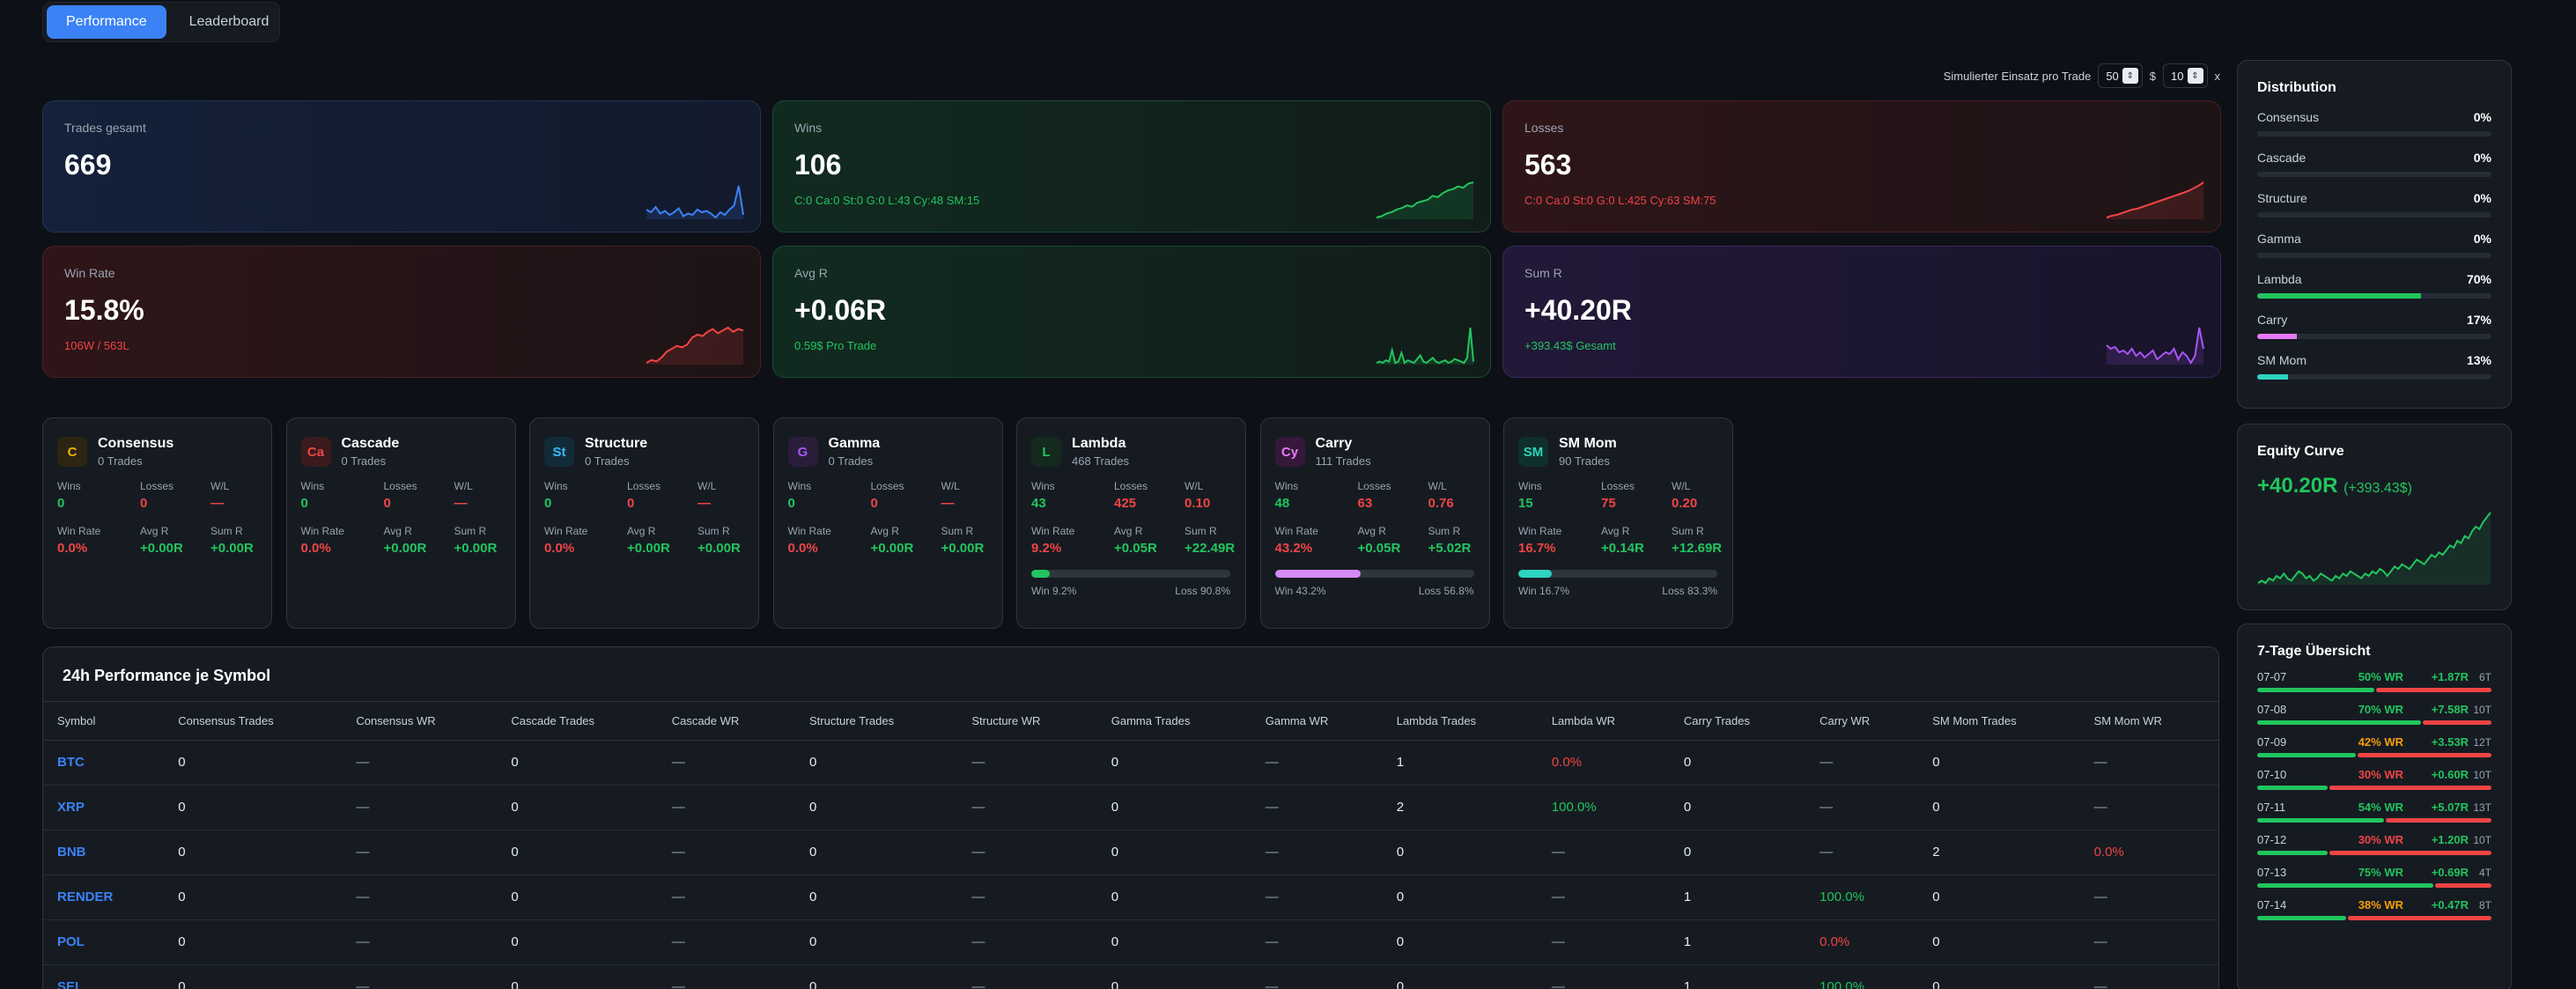  I want to click on table-row: POL 0—0—0—0—0—1 0.0% 0—, so click(1130, 942).